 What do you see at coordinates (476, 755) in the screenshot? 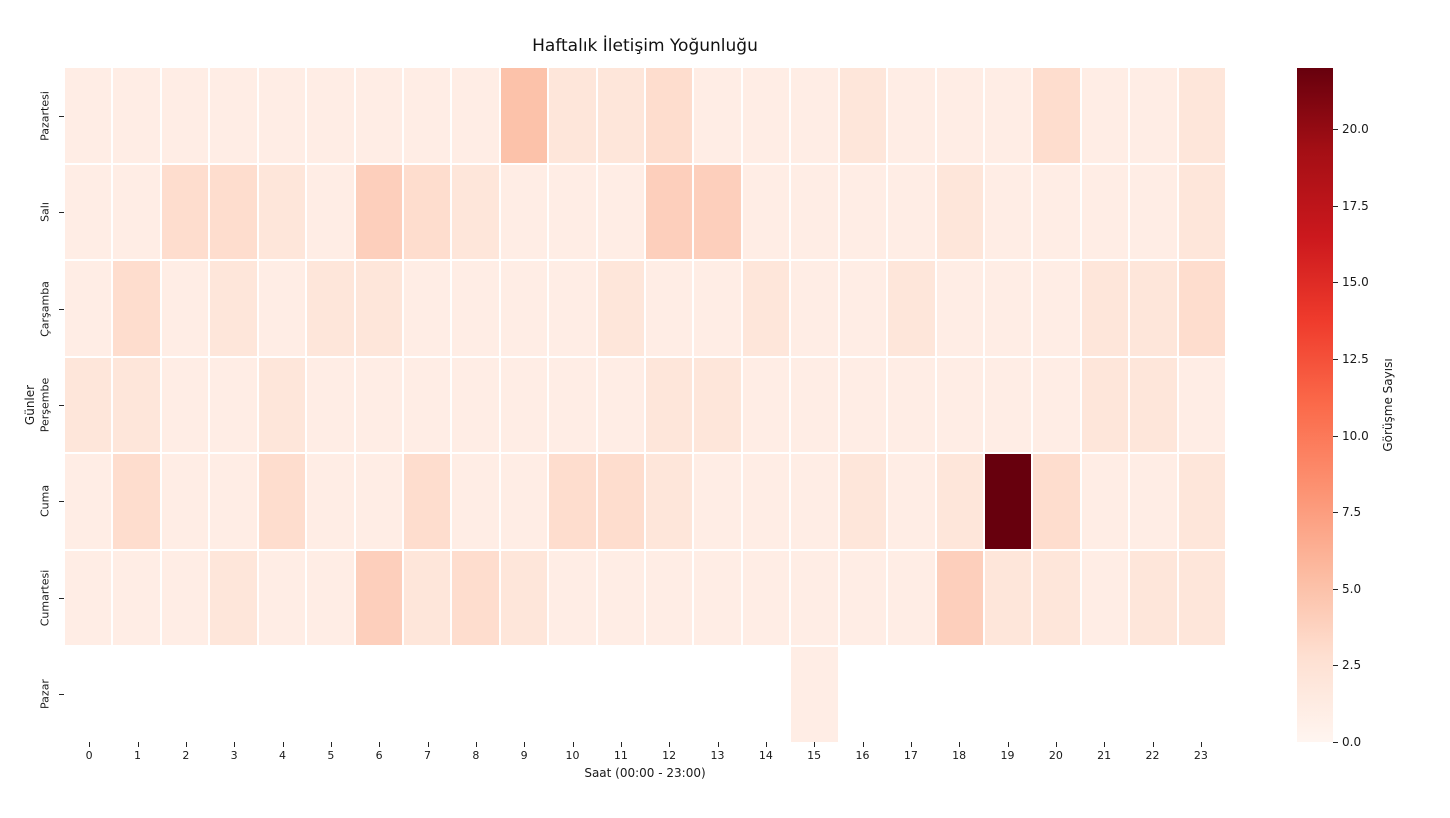
I see `x-tick-label: 8` at bounding box center [476, 755].